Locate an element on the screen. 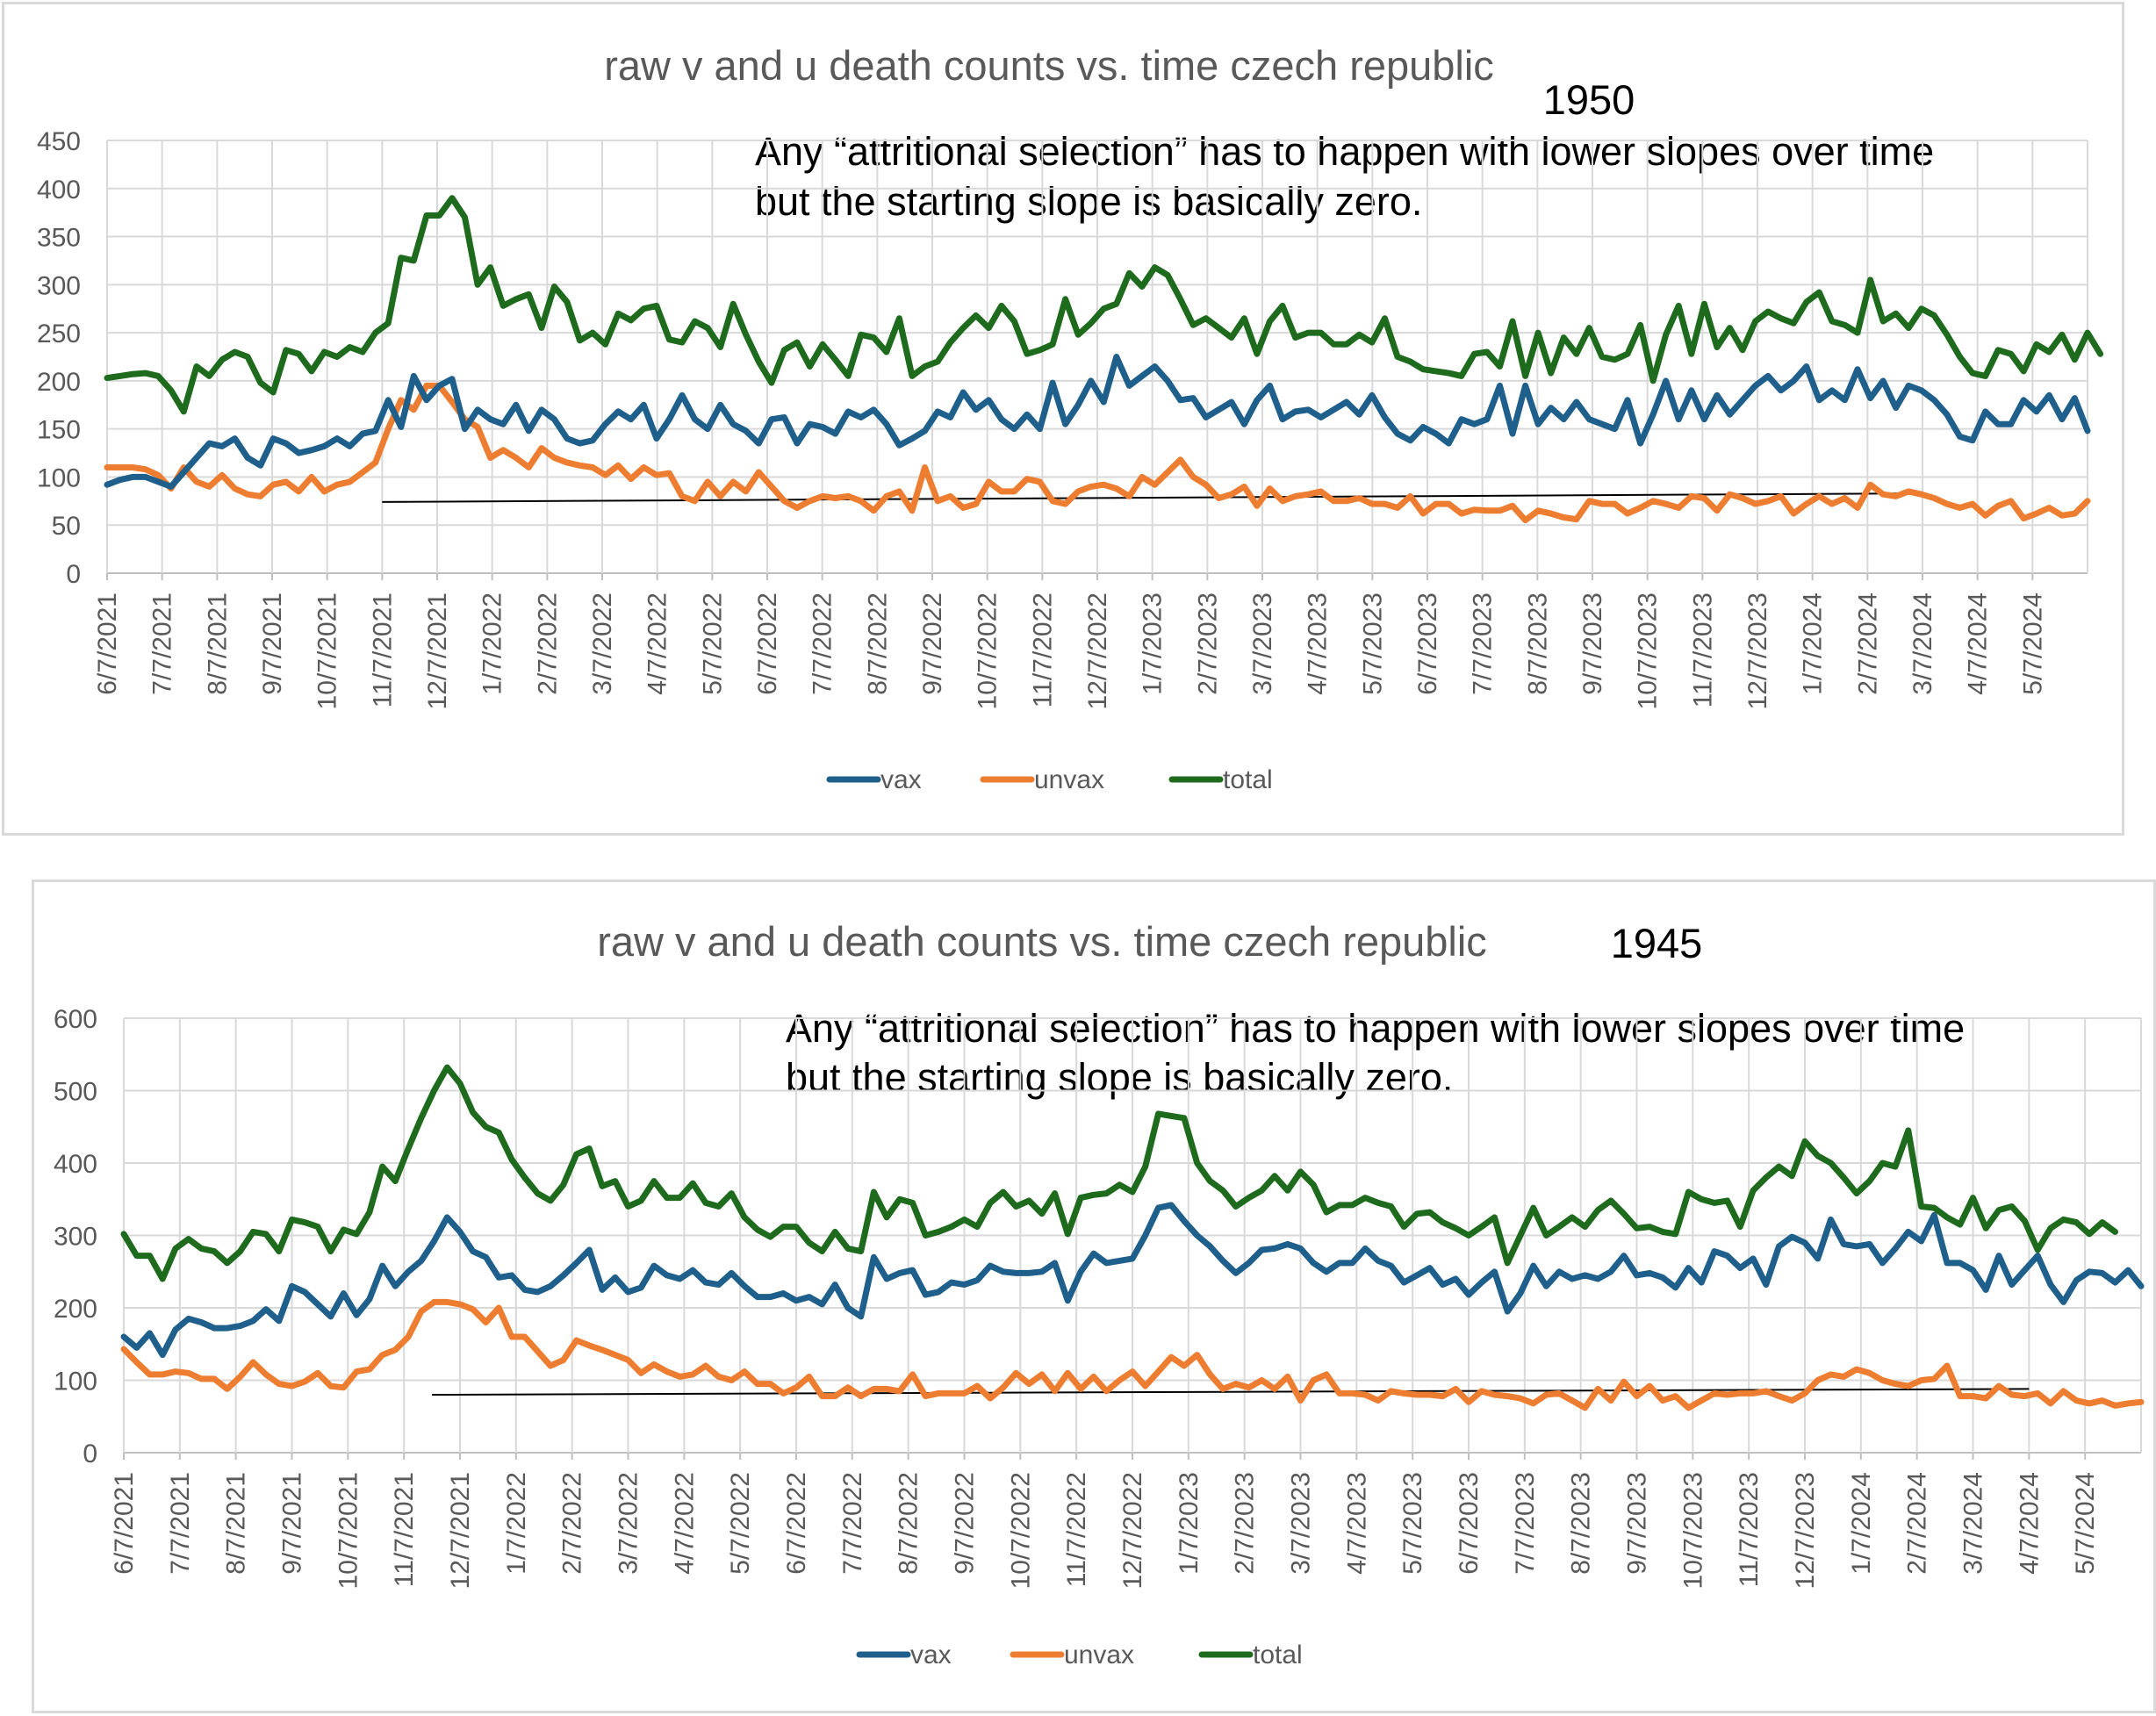 The height and width of the screenshot is (1716, 2156). legend-label-unvax: unvax is located at coordinates (1069, 779).